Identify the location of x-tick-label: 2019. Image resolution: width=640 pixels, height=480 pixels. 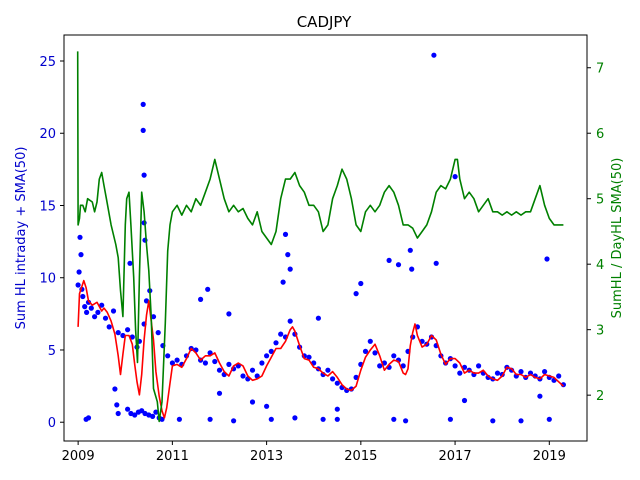
(549, 456).